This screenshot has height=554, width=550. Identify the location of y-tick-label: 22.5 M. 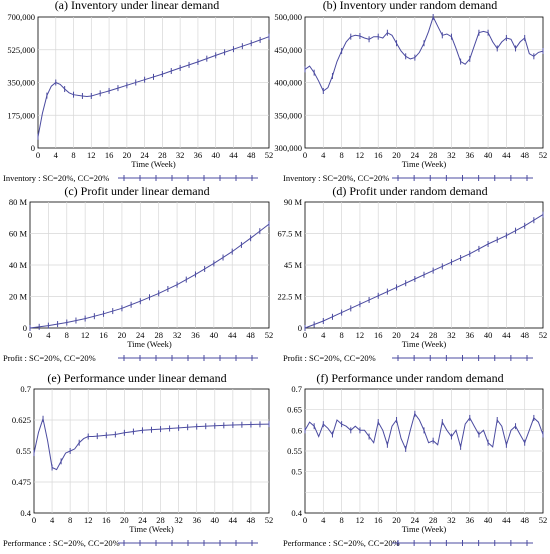
(289, 297).